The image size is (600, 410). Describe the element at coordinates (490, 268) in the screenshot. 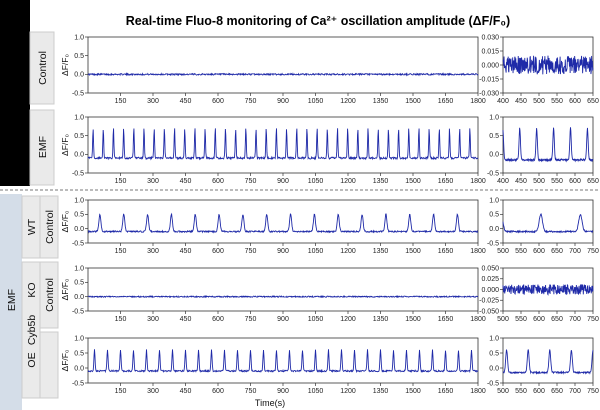

I see `y-tick-label: 0.050` at that location.